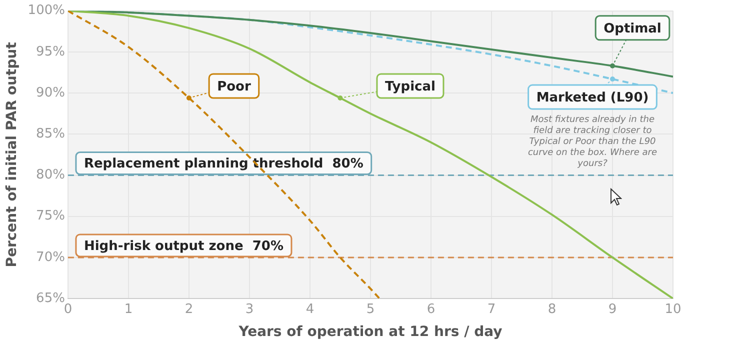  Describe the element at coordinates (410, 86) in the screenshot. I see `annotation: Typical` at that location.